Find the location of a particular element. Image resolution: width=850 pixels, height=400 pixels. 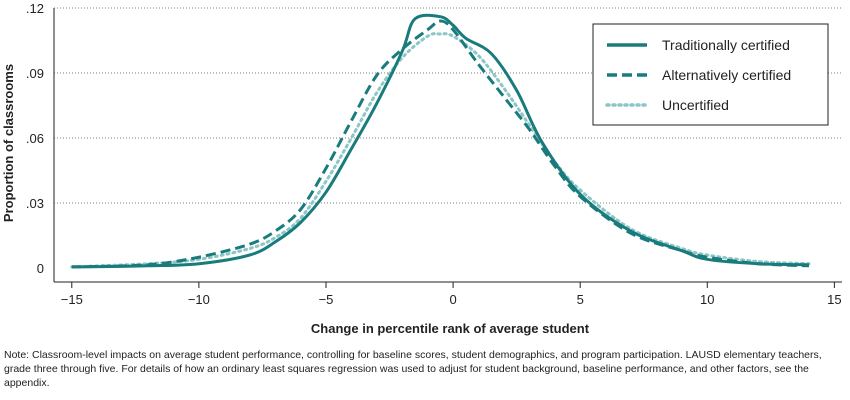

x-tick-label: 10 is located at coordinates (707, 299).